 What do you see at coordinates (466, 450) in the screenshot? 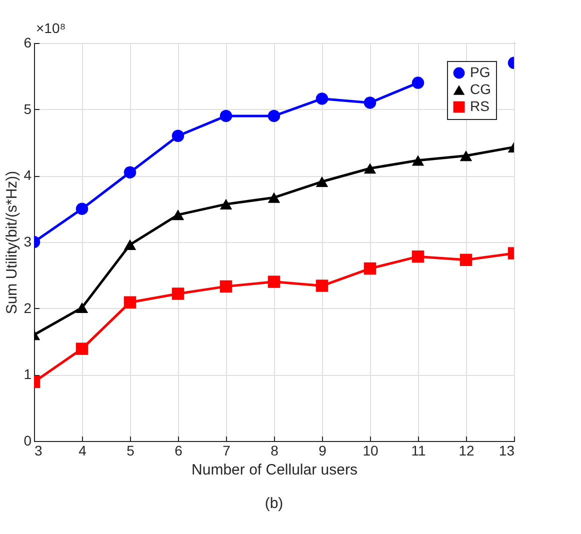
I see `x-tick-label: 12` at bounding box center [466, 450].